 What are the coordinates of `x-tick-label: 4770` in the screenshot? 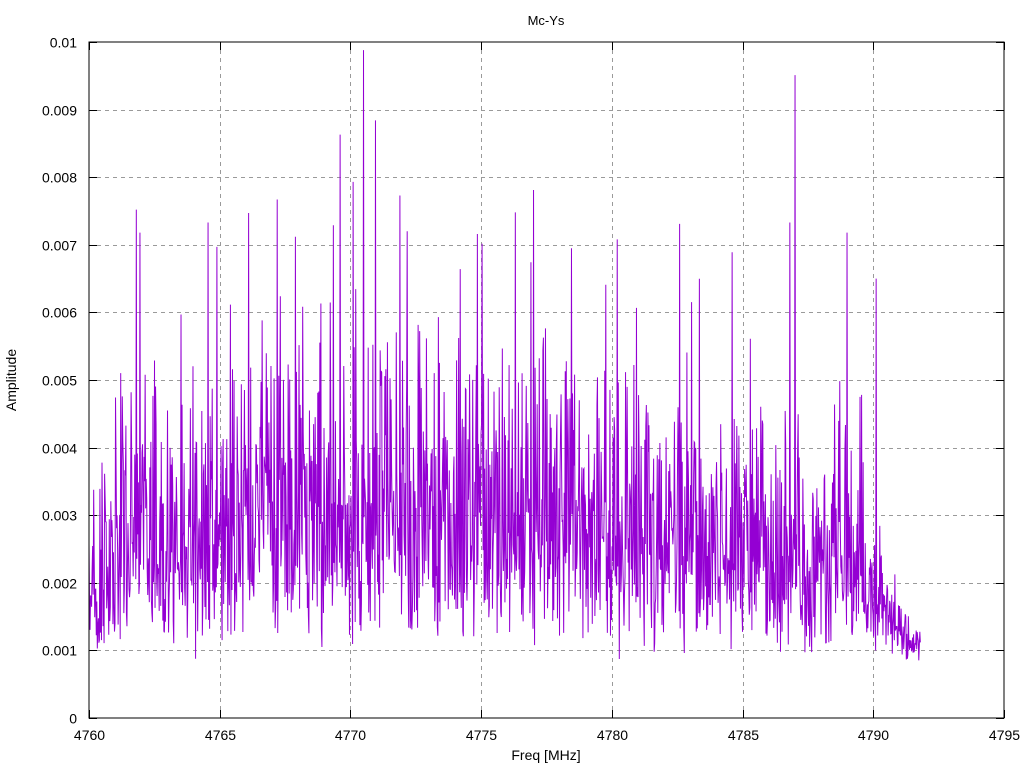 It's located at (350, 735).